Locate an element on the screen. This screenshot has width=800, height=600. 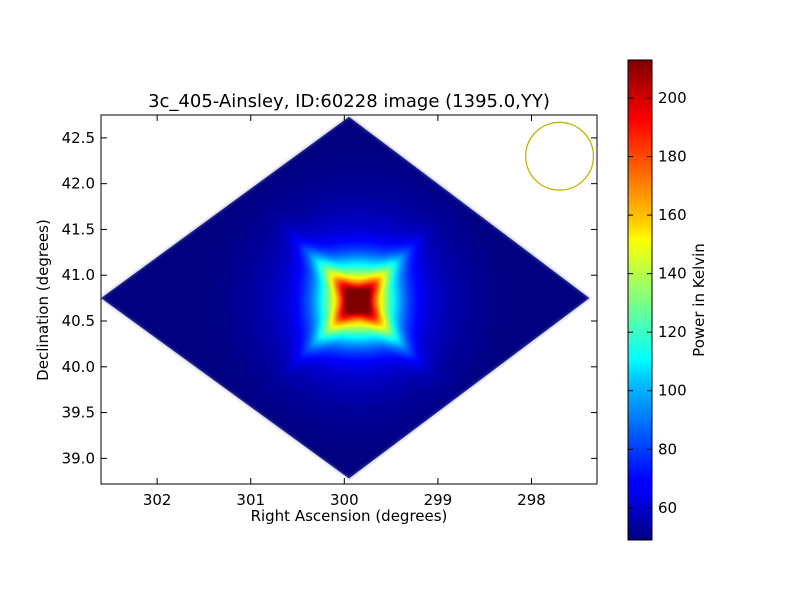
colorbar-tick-label: 80 is located at coordinates (667, 449).